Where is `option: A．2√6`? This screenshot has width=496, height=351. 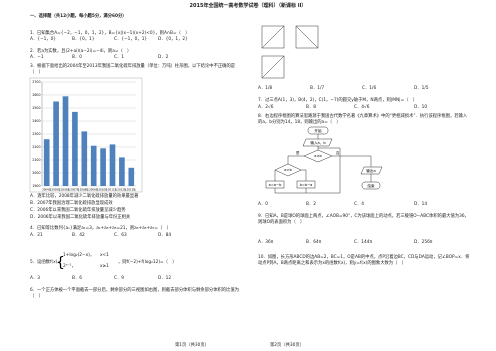 option: A．2√6 is located at coordinates (266, 107).